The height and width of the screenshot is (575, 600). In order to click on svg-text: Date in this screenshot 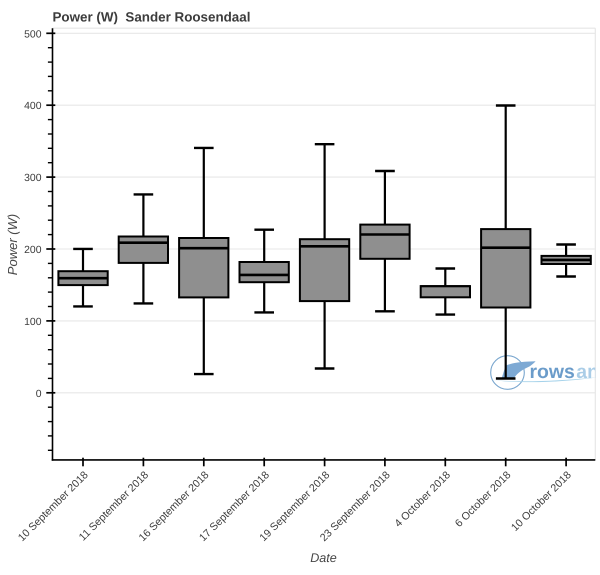, I will do `click(323, 558)`.